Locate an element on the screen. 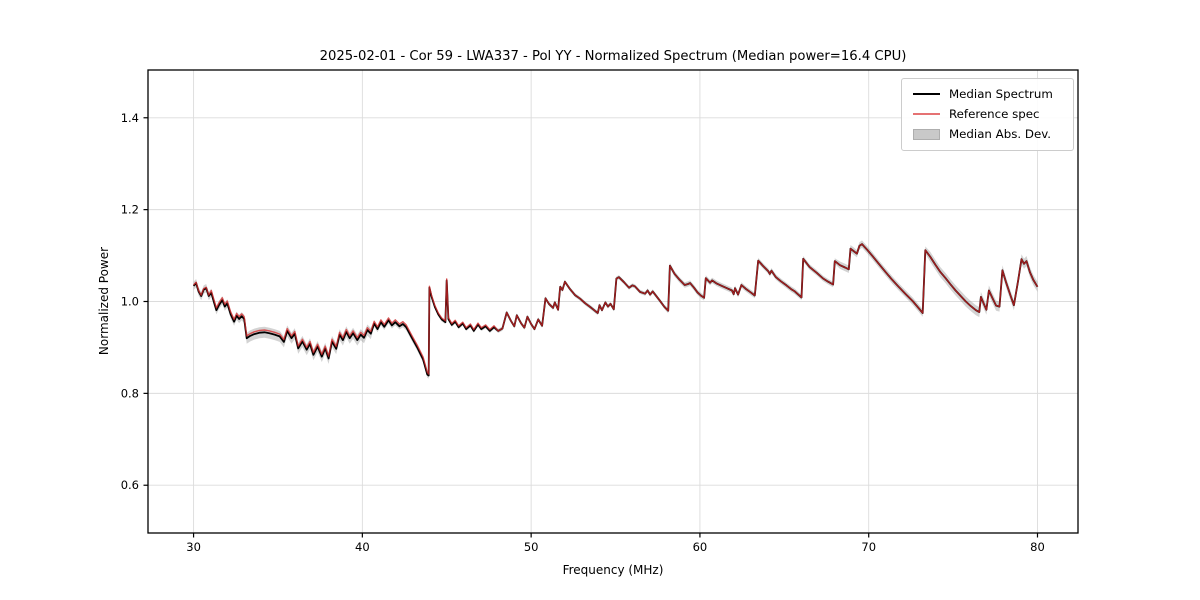 The width and height of the screenshot is (1200, 600). legend-item-mad: Median Abs. Dev. is located at coordinates (987, 134).